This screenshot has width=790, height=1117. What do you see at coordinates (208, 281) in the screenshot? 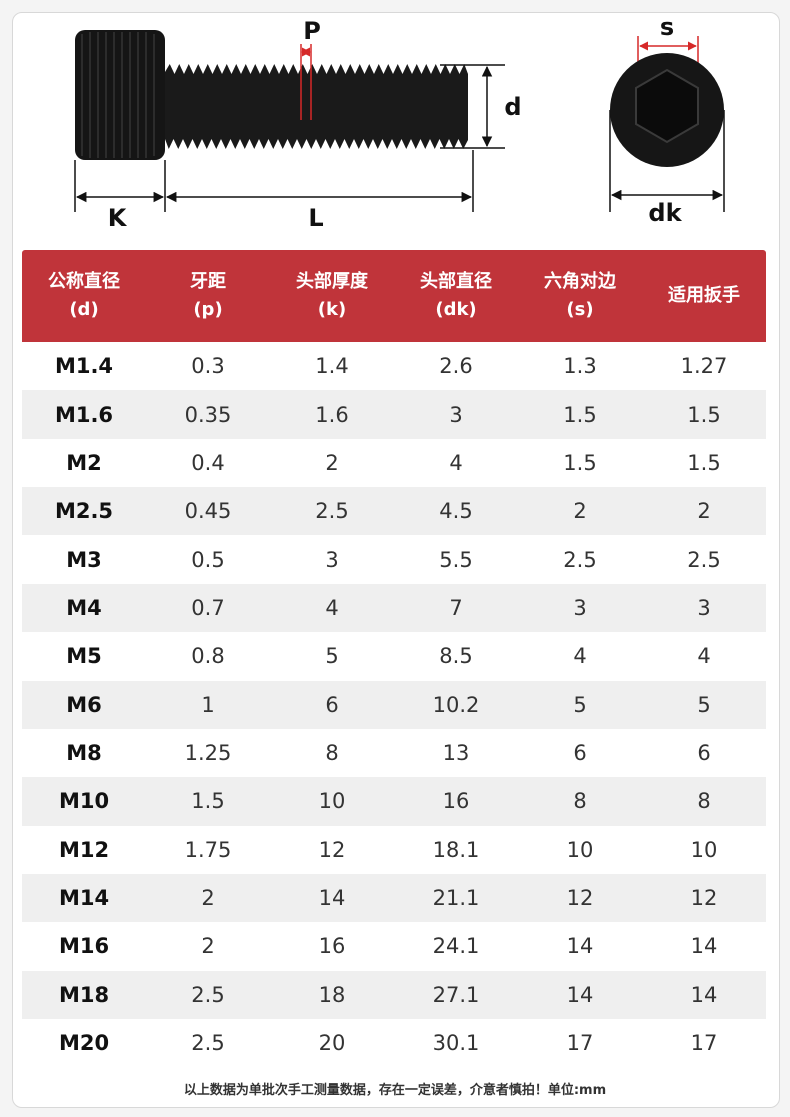
I see `header-name: 牙距` at bounding box center [208, 281].